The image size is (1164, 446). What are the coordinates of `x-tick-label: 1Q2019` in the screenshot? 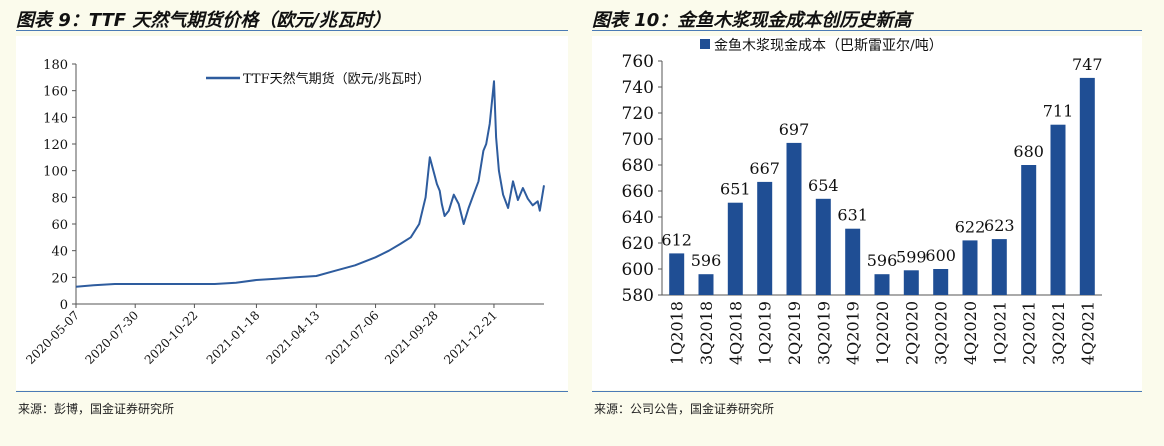 It's located at (765, 333).